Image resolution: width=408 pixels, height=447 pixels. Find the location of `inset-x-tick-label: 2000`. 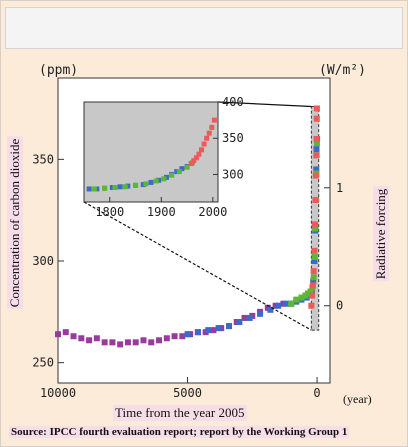

inset-x-tick-label: 2000 is located at coordinates (212, 212).